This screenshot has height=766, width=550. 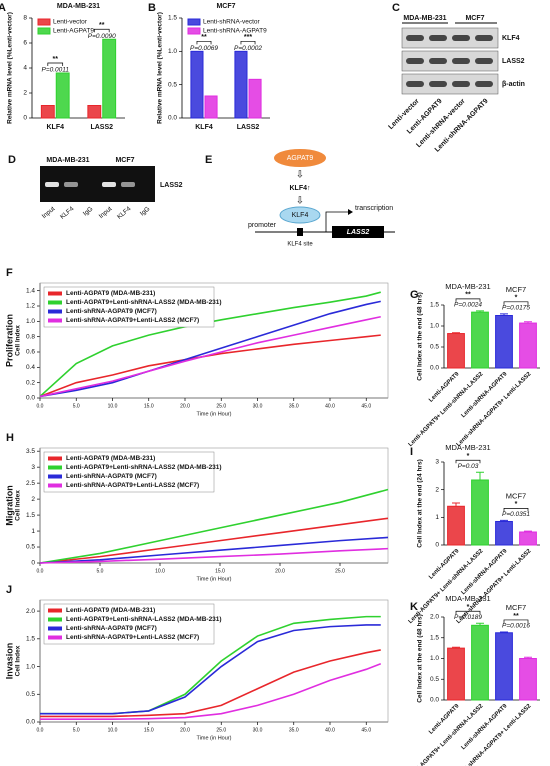 I want to click on y-tick-label: 1, so click(x=33, y=531).